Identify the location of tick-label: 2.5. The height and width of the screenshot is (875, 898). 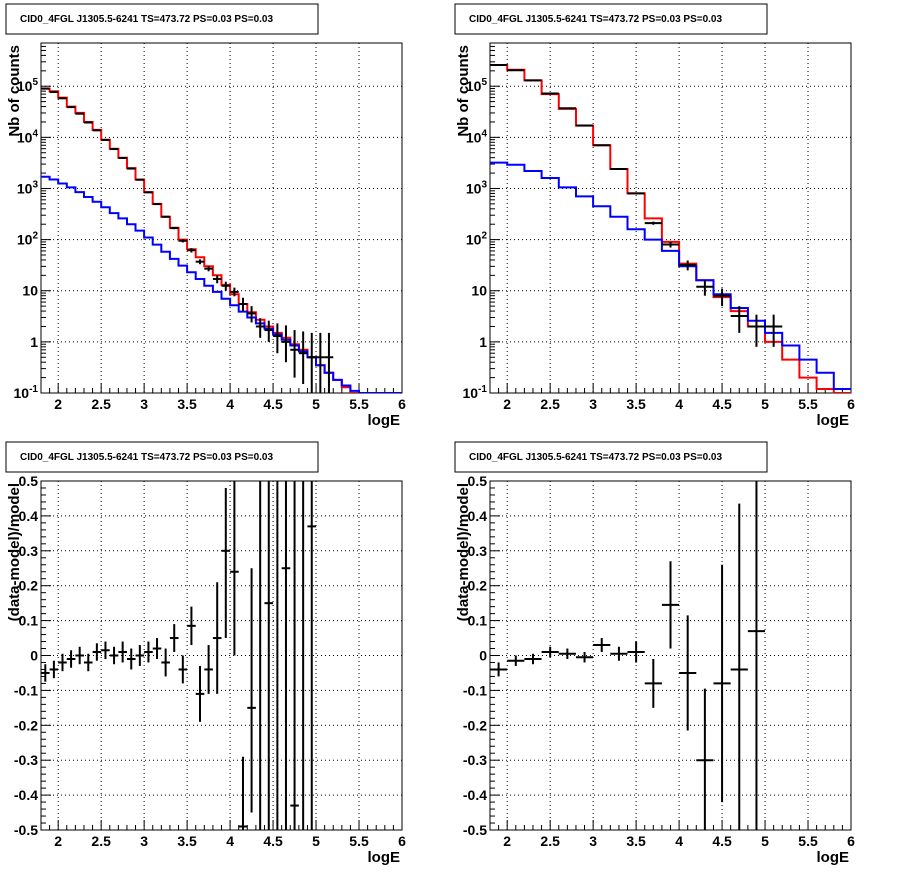
(550, 404).